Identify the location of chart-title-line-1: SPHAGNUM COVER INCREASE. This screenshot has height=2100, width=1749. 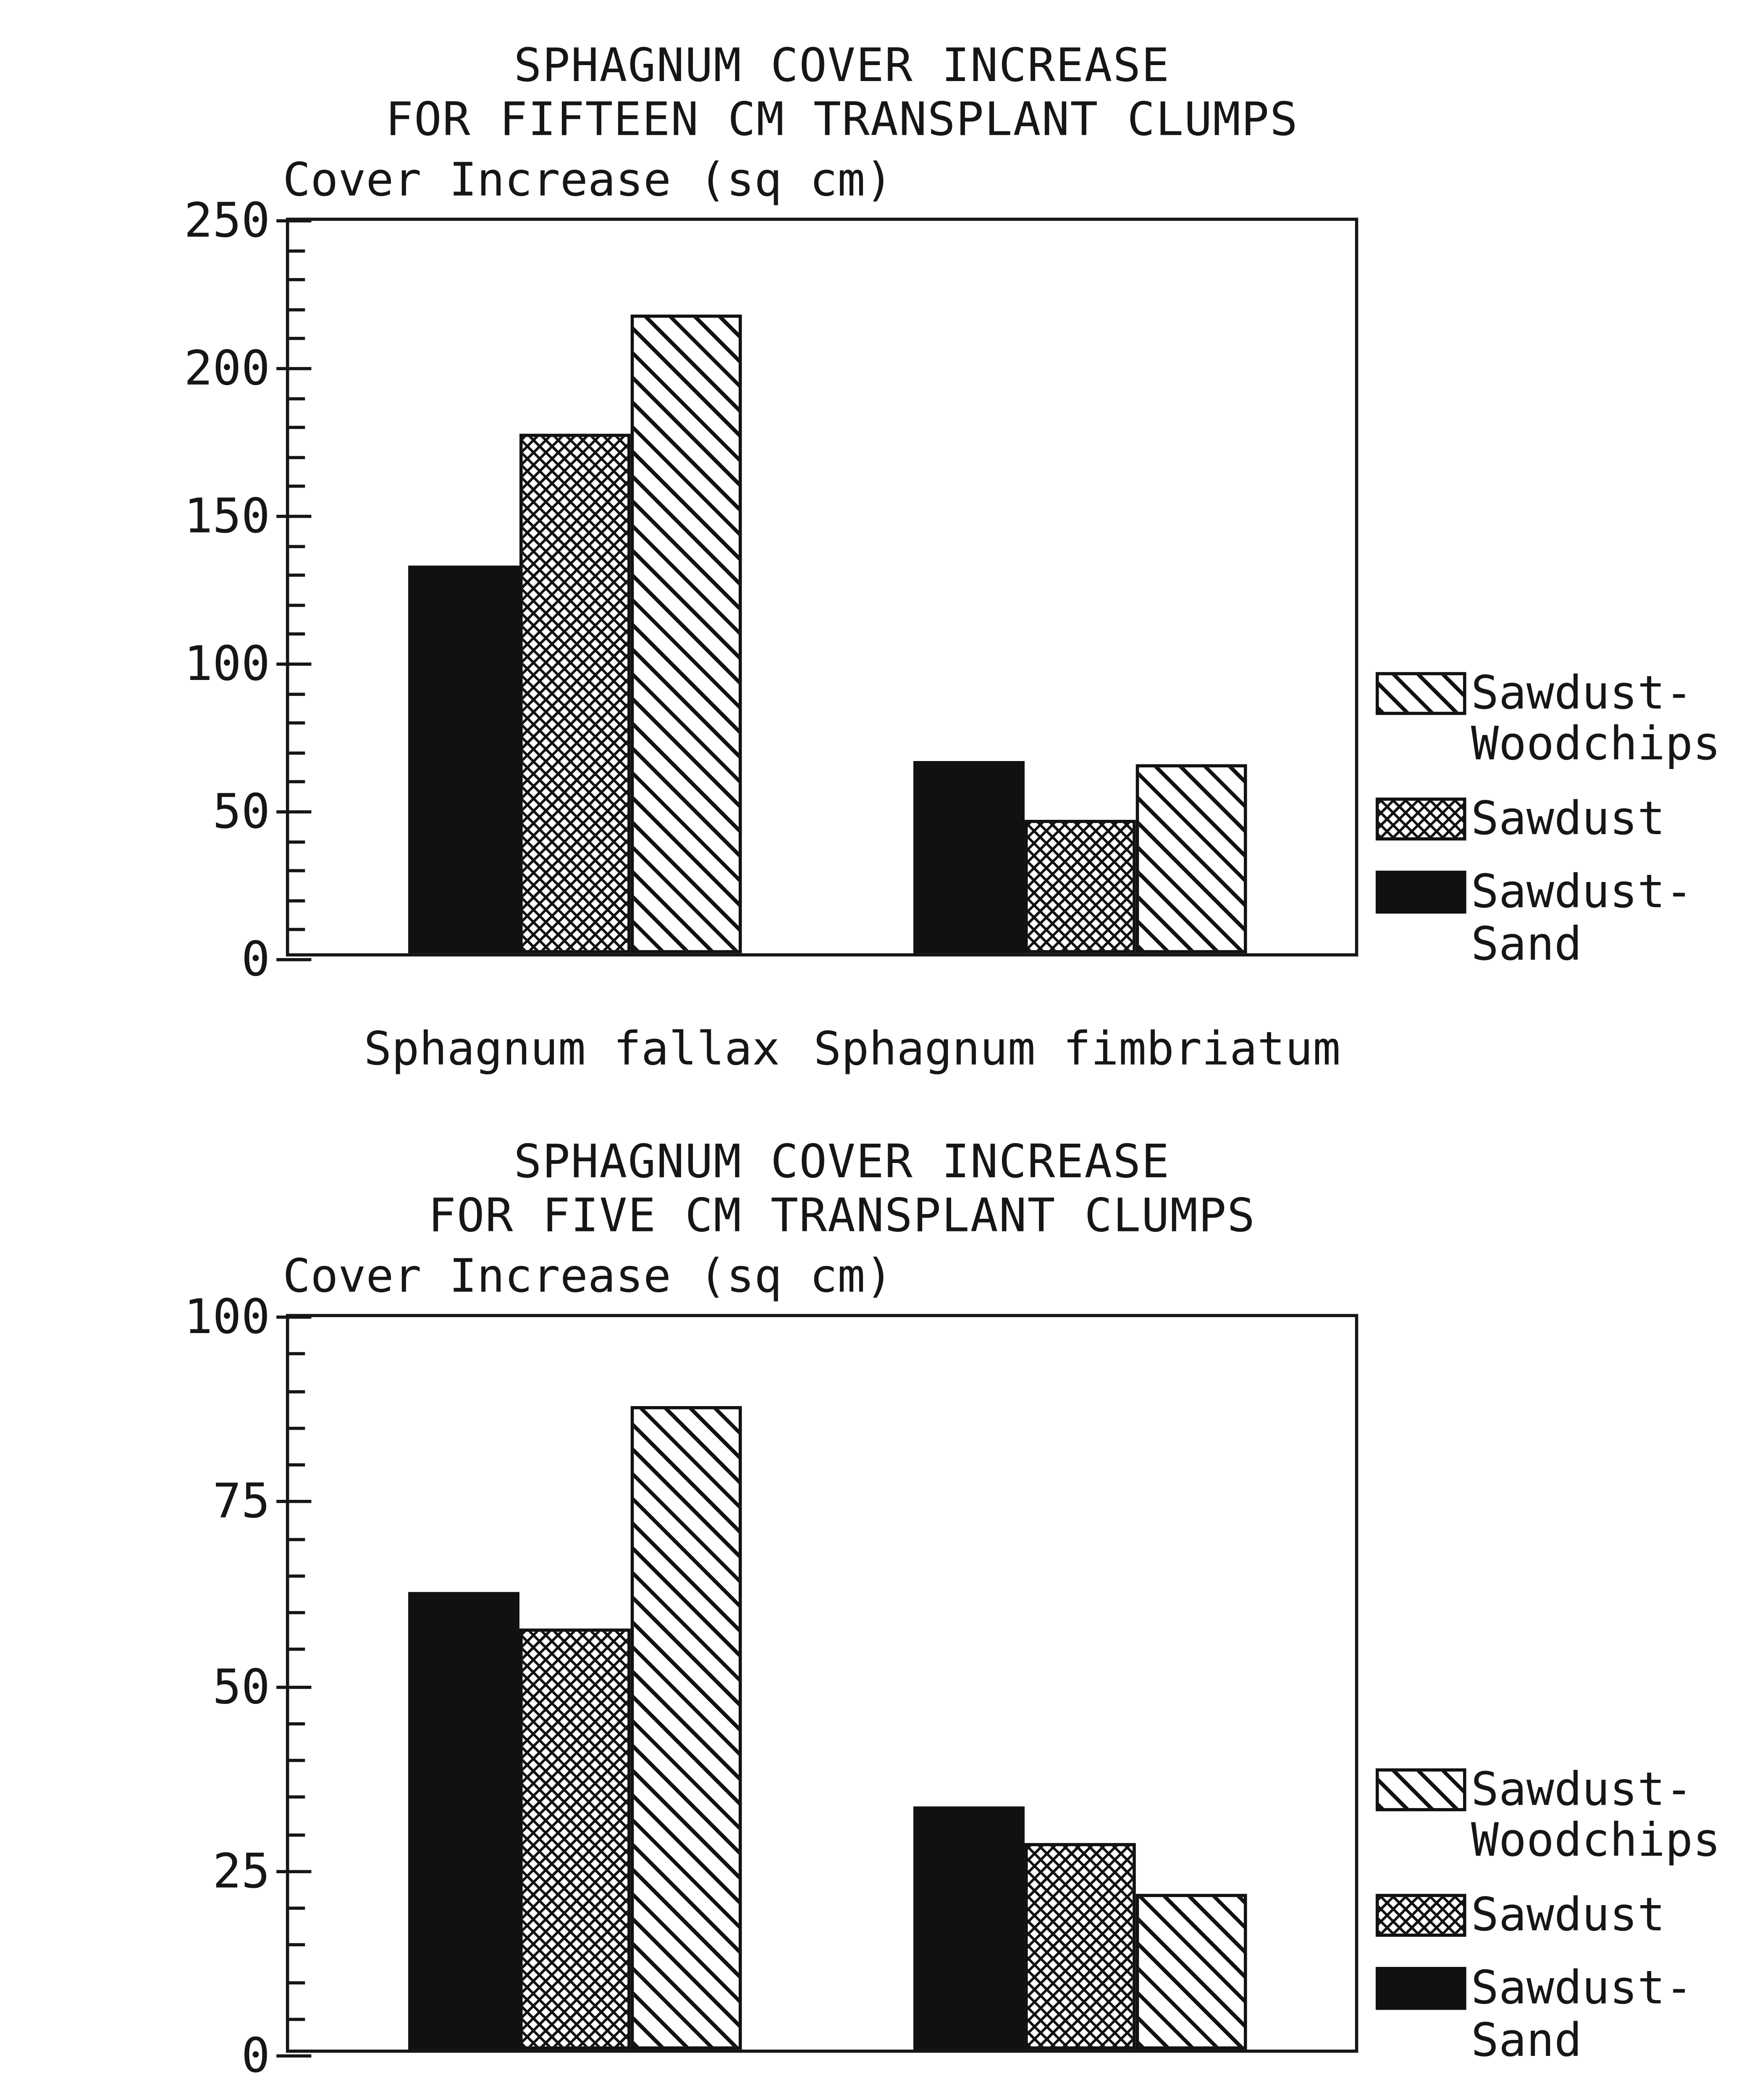
(842, 65).